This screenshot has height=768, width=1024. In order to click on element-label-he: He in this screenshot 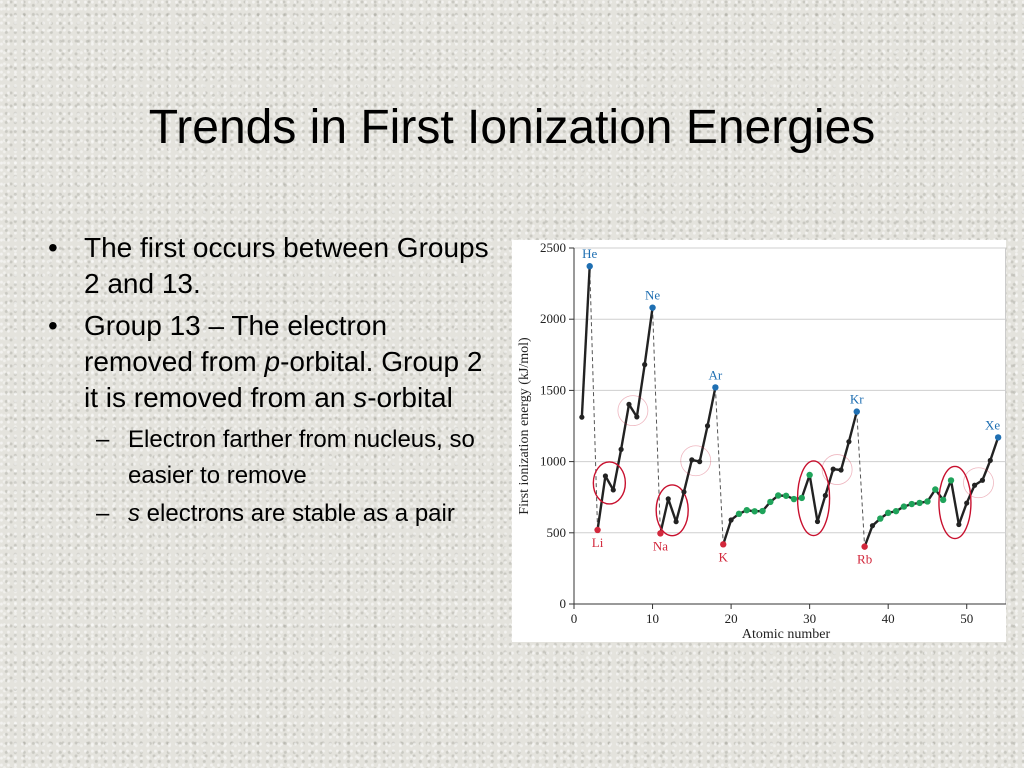, I will do `click(589, 253)`.